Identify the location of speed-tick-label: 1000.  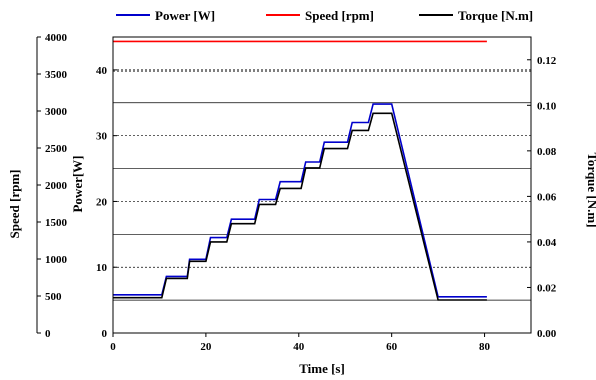
(56, 260).